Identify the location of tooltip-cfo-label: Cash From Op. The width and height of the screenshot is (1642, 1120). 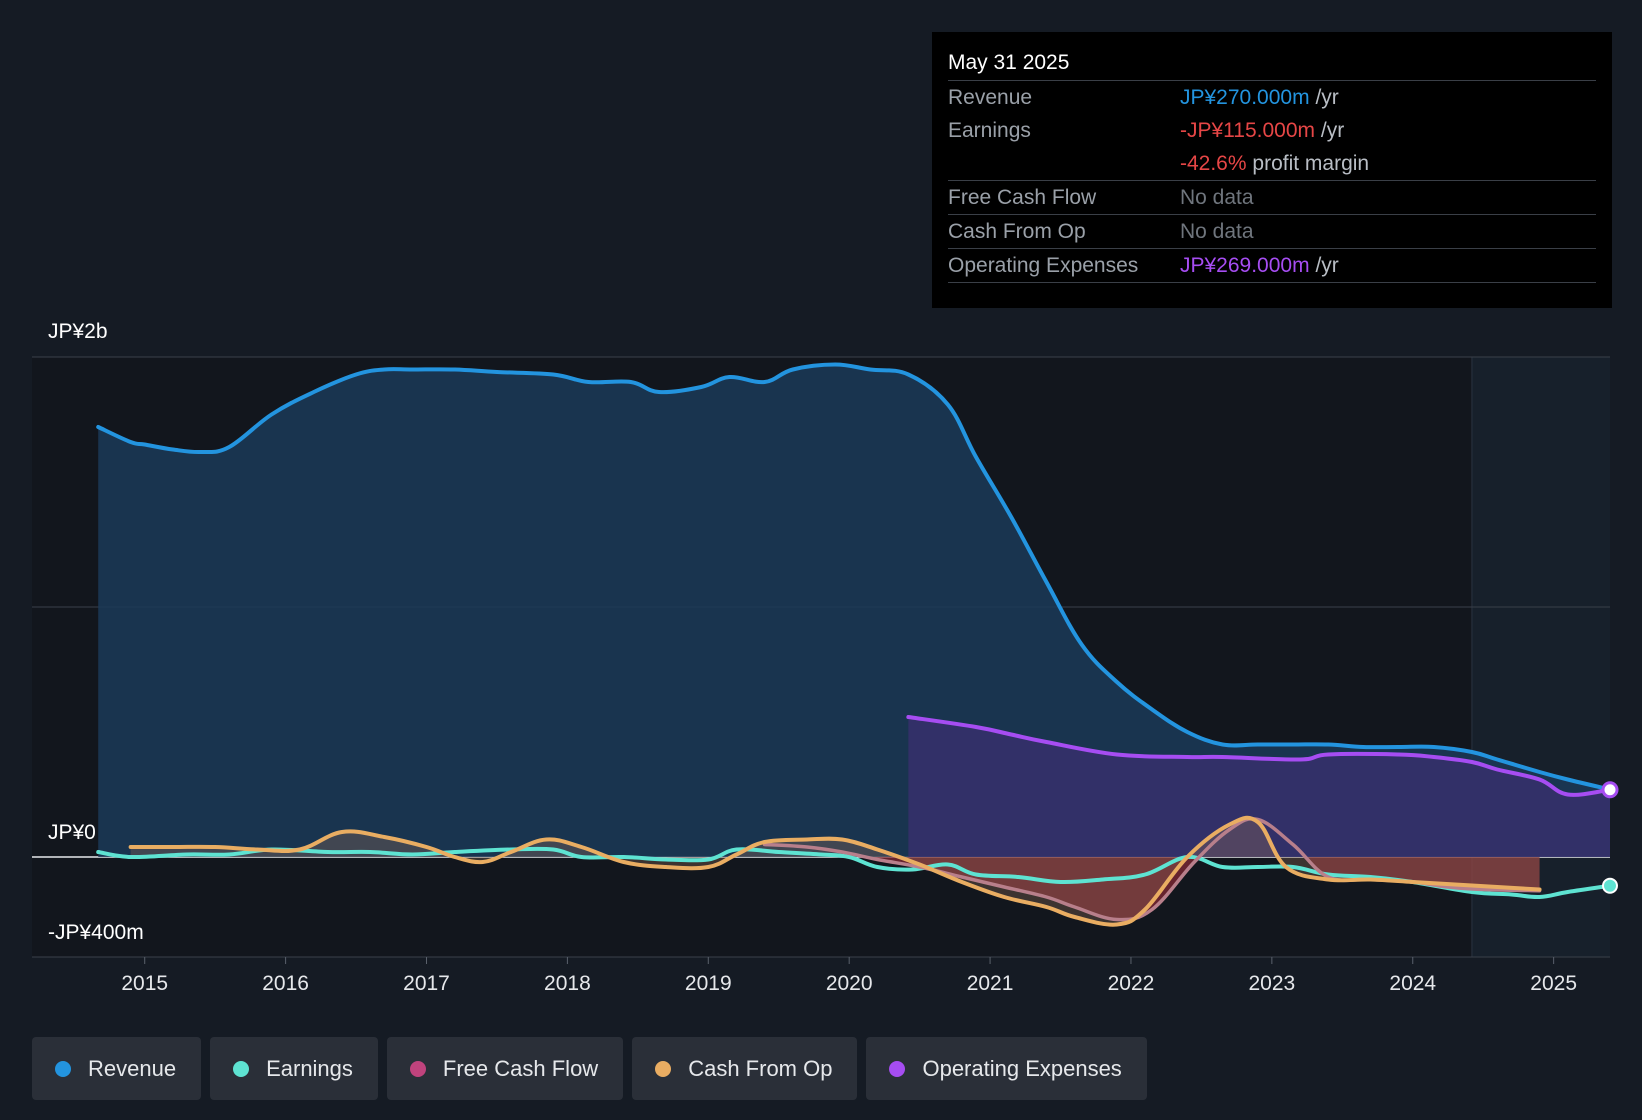
(1017, 231).